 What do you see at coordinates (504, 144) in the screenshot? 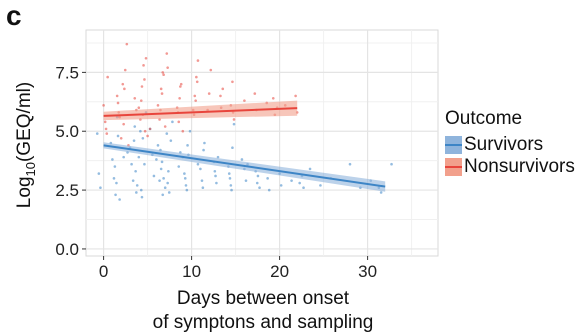
I see `legend-label-survivors: Survivors` at bounding box center [504, 144].